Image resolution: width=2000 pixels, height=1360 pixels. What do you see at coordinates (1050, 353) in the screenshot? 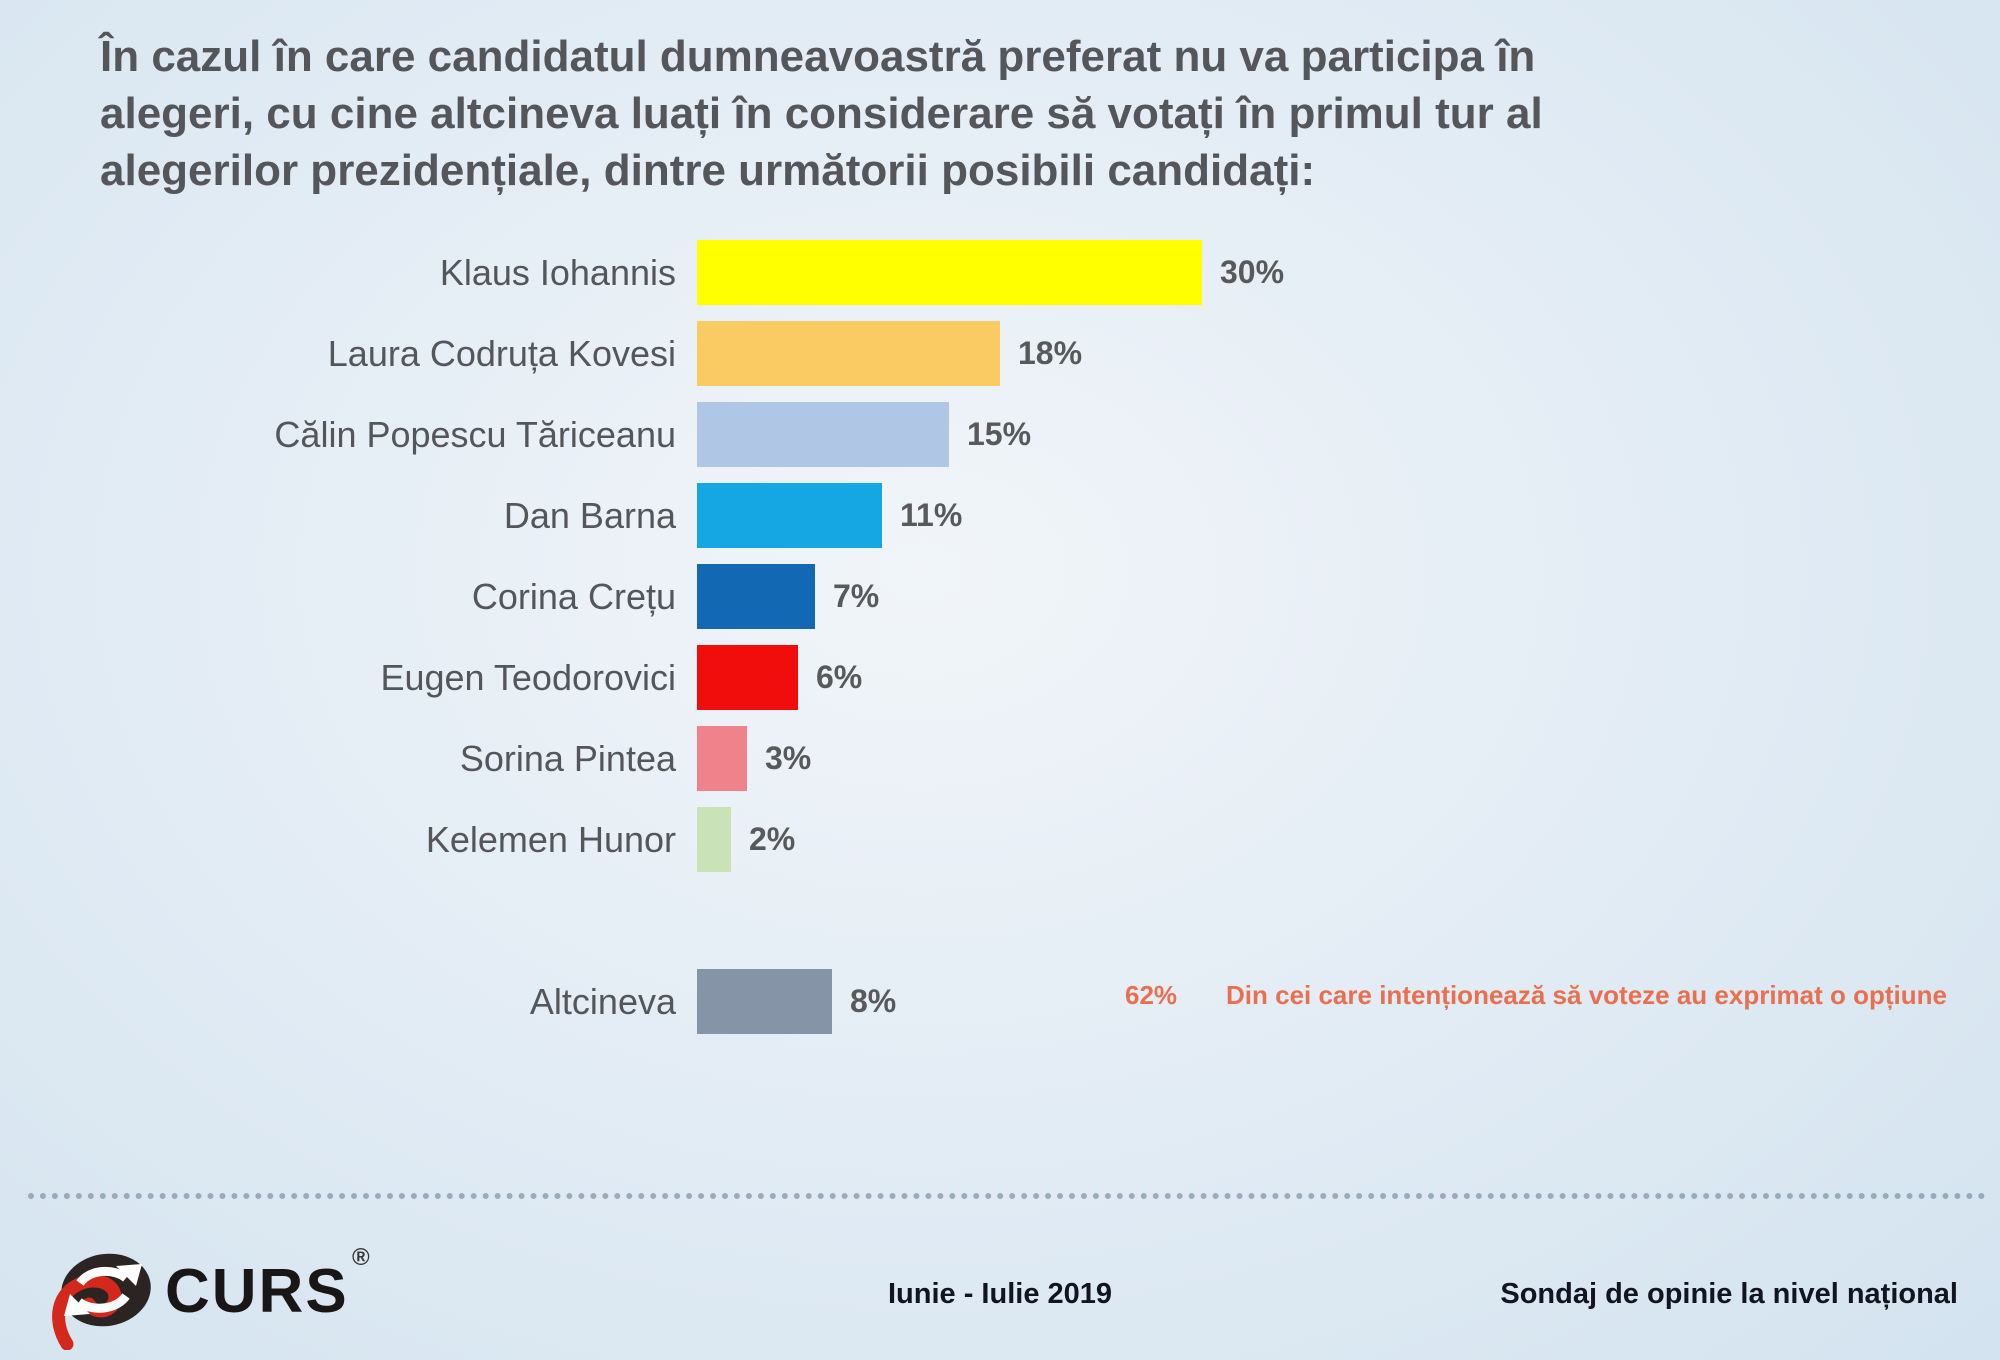
I see `bar-value: 18%` at bounding box center [1050, 353].